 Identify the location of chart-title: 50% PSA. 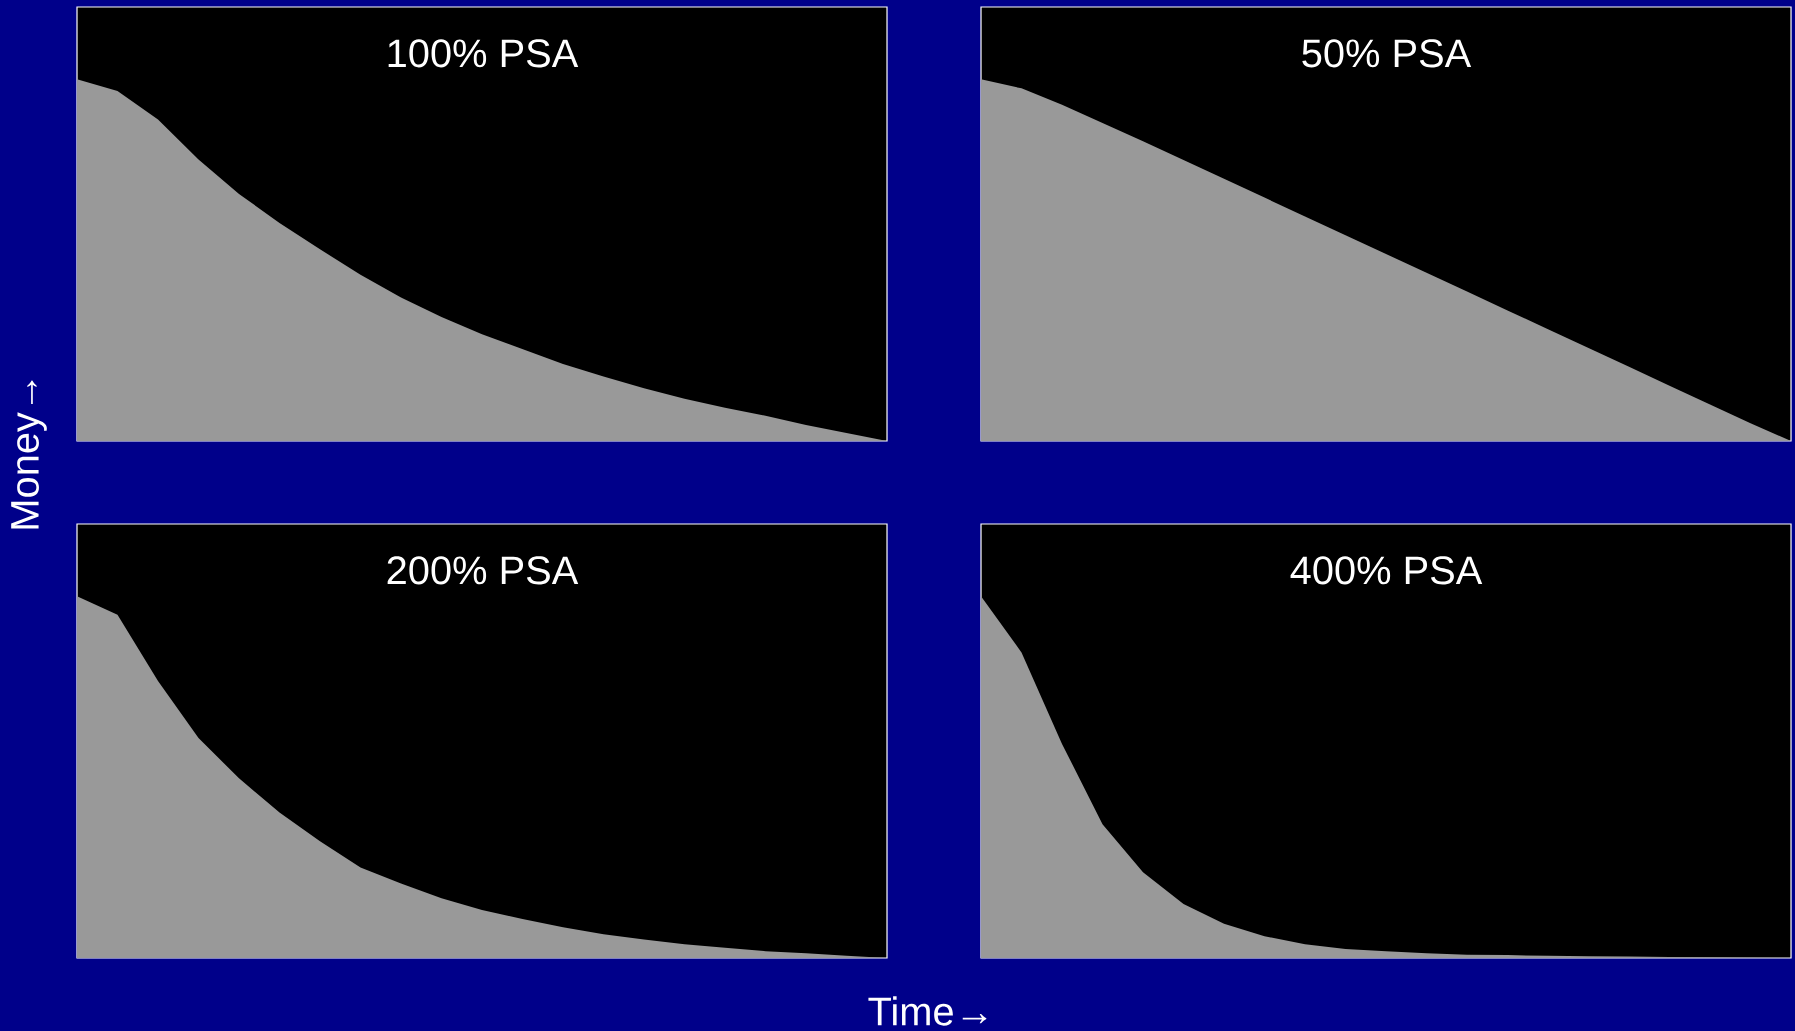
(1387, 53).